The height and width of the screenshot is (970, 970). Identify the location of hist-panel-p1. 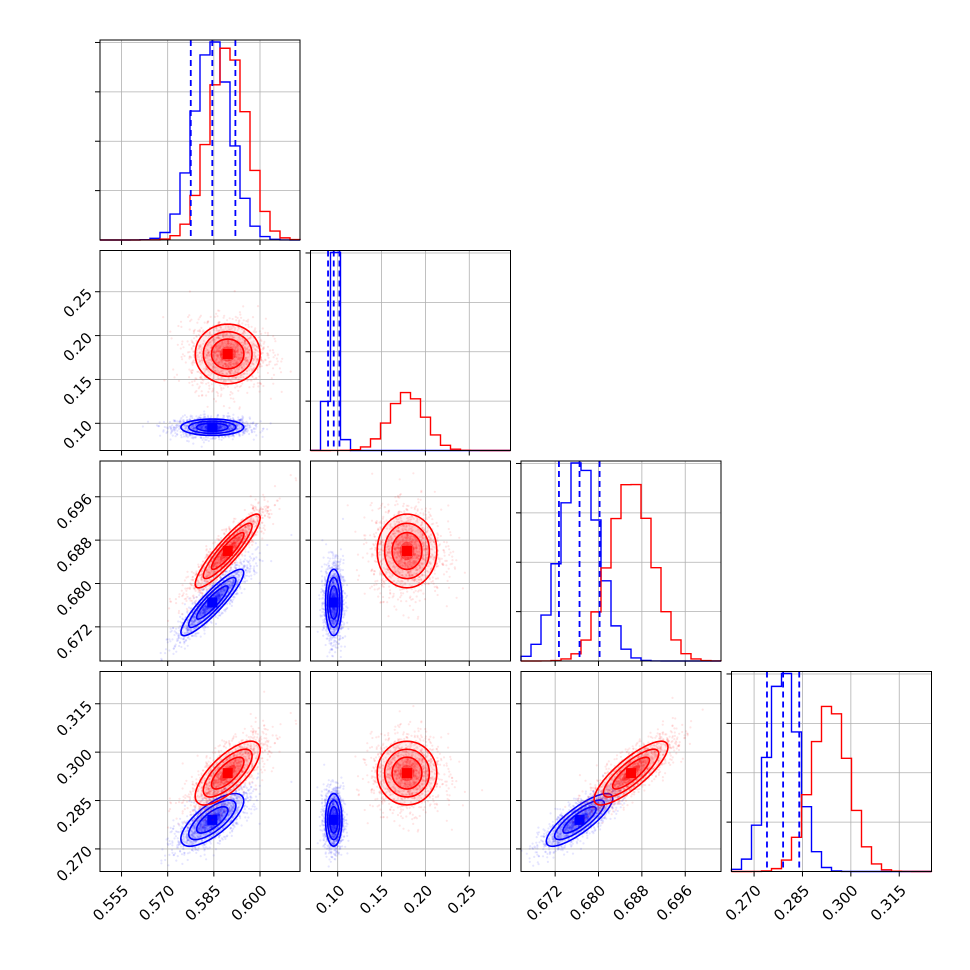
(198, 142).